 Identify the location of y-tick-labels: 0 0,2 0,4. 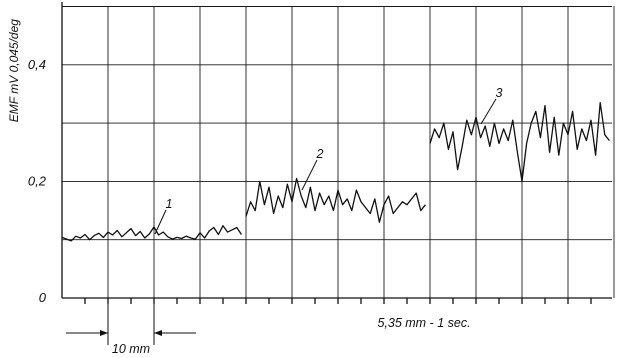
(37, 181).